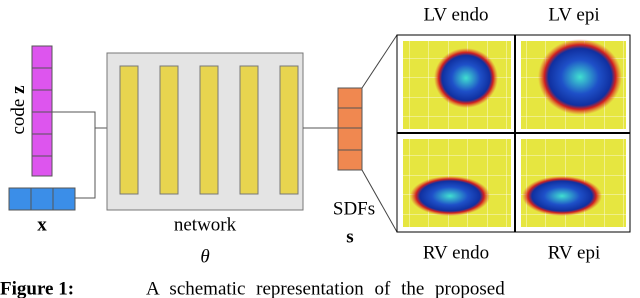  Describe the element at coordinates (42, 199) in the screenshot. I see `x-vector` at that location.